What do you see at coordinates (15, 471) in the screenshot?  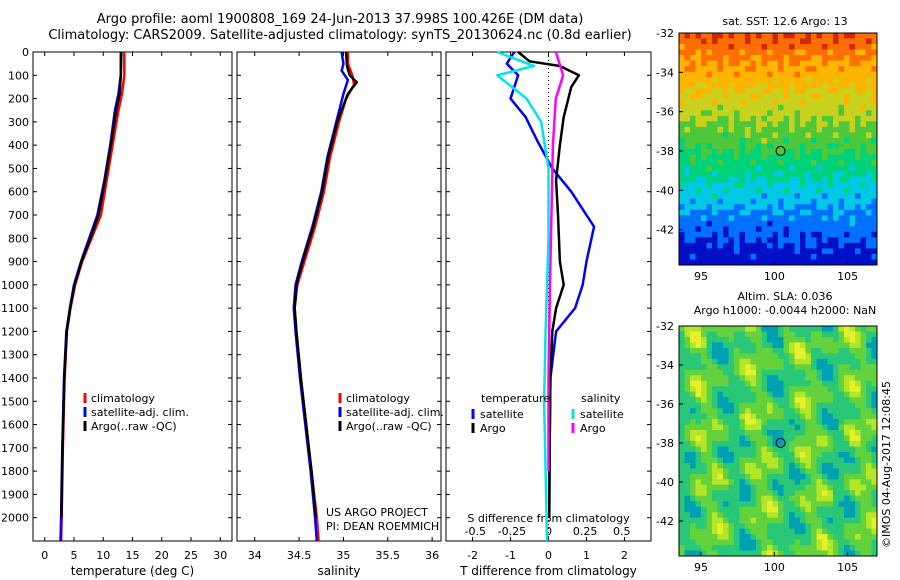 I see `y-tick-label: 1800` at bounding box center [15, 471].